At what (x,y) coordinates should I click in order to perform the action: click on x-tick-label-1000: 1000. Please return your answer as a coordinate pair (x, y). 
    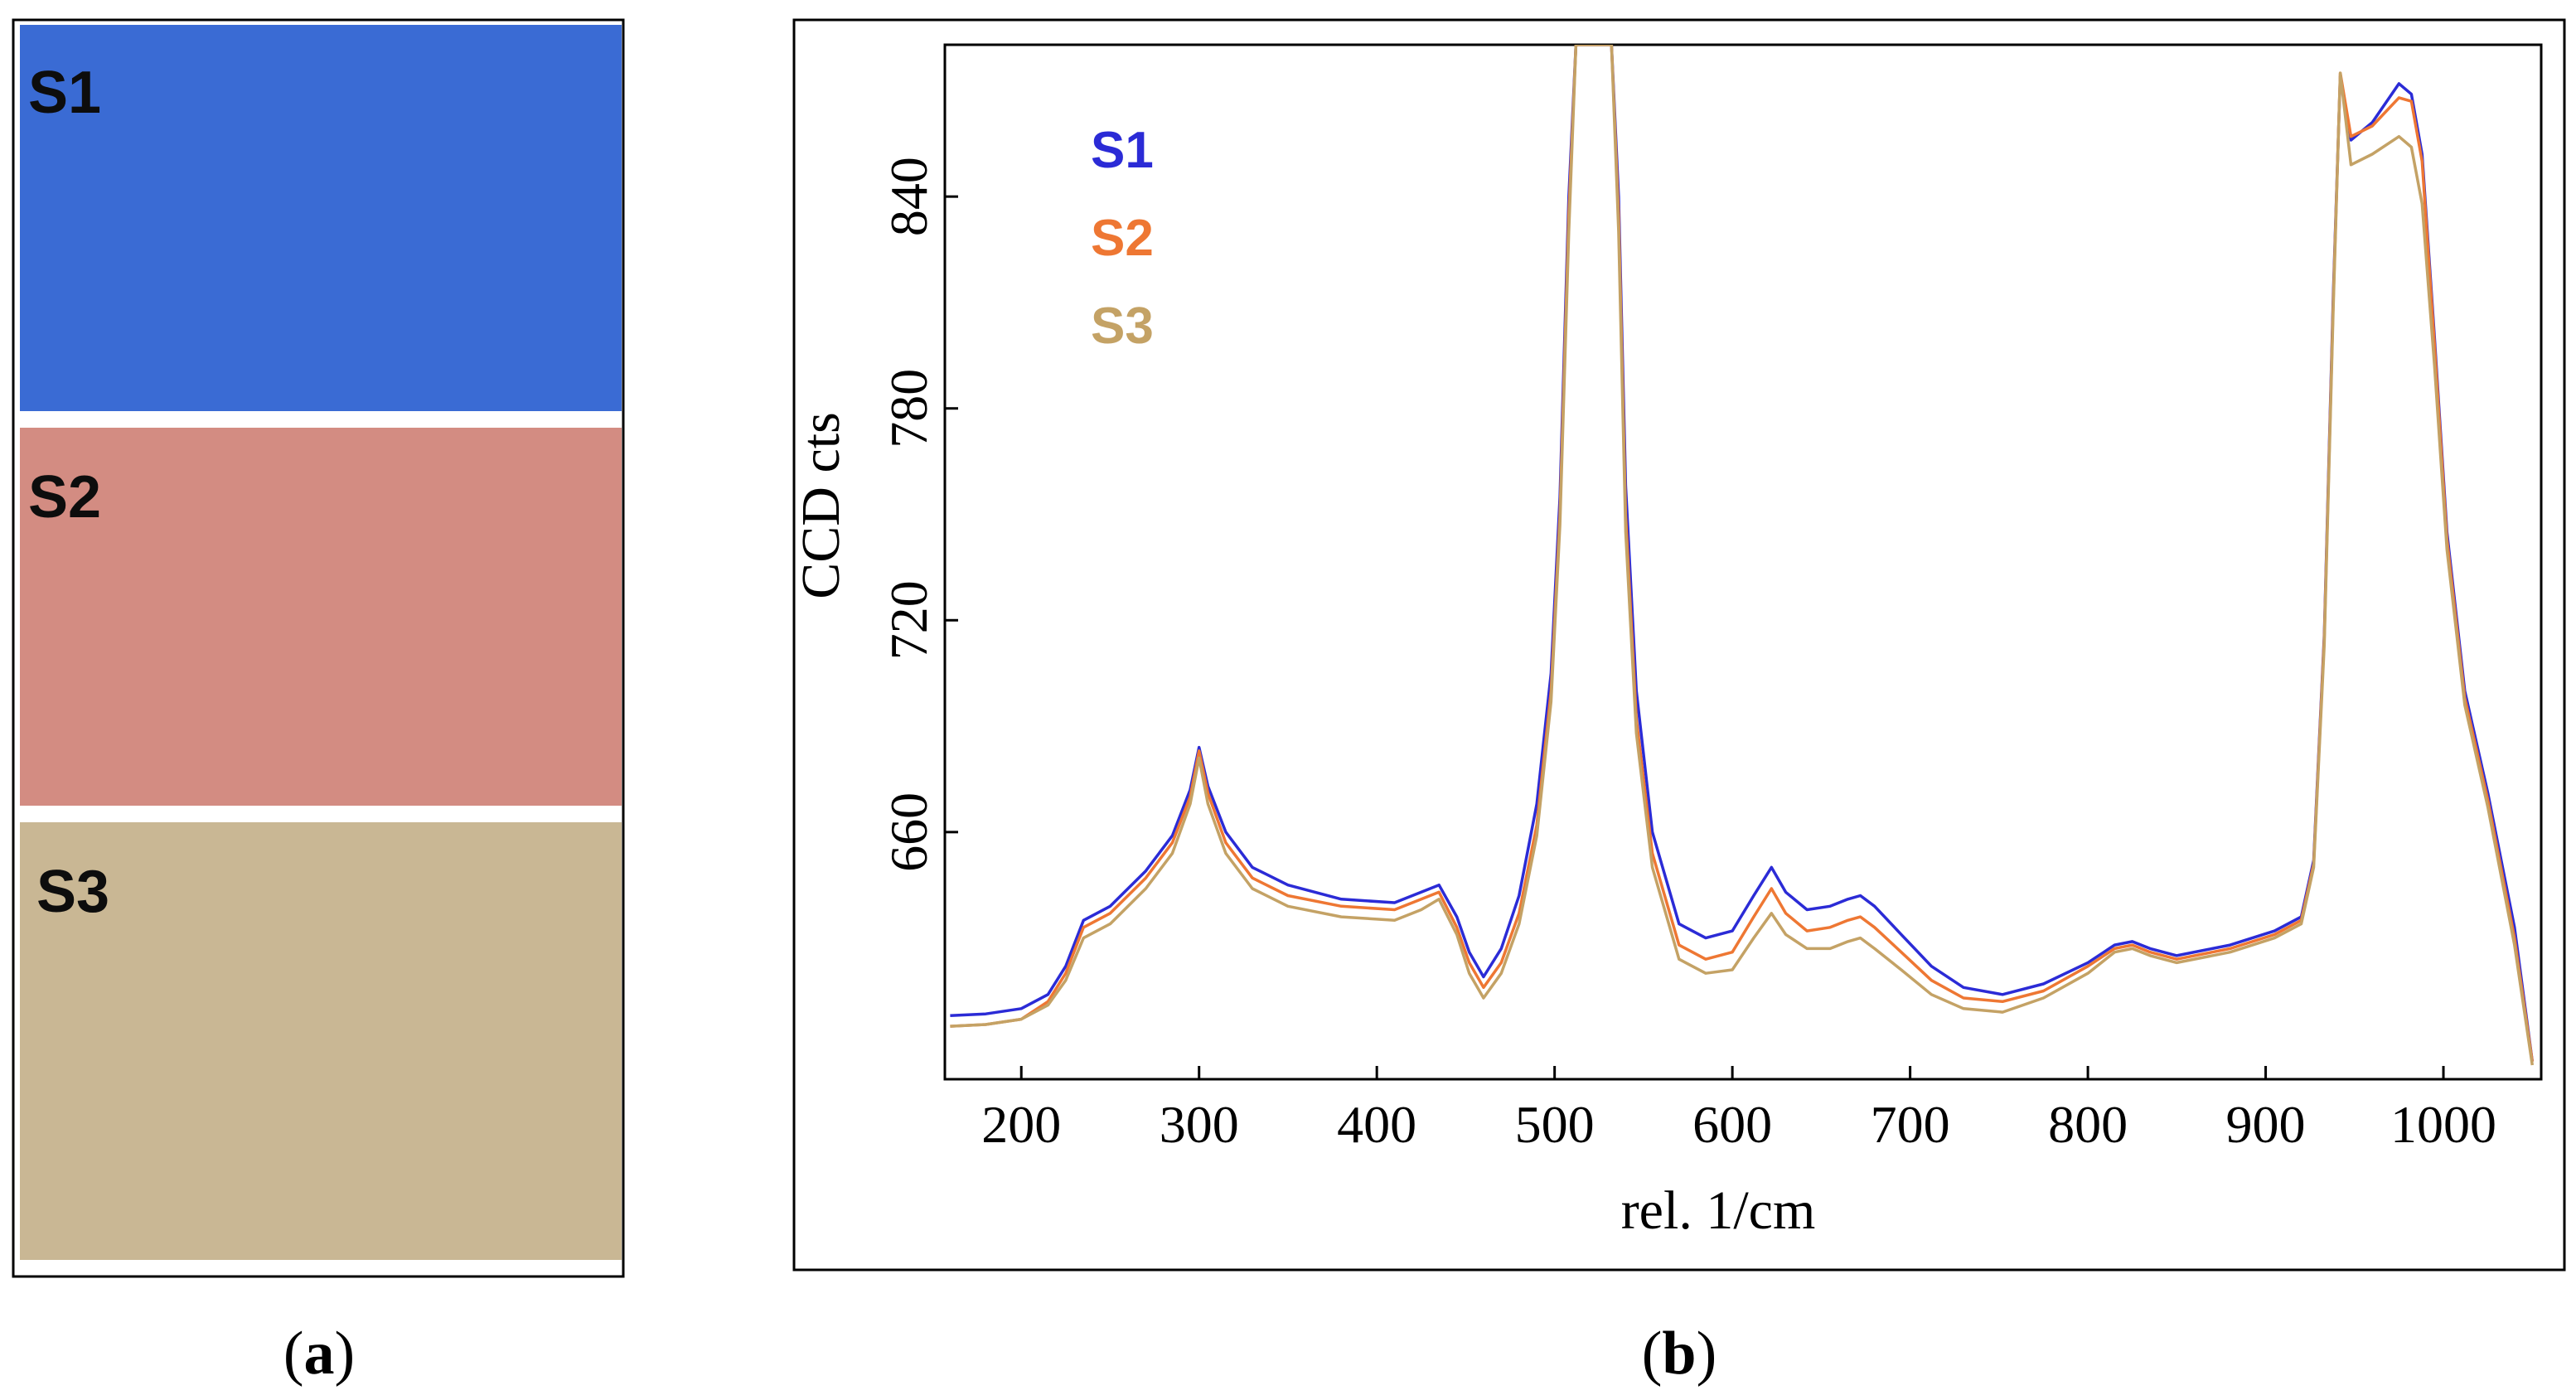
    Looking at the image, I should click on (2443, 1124).